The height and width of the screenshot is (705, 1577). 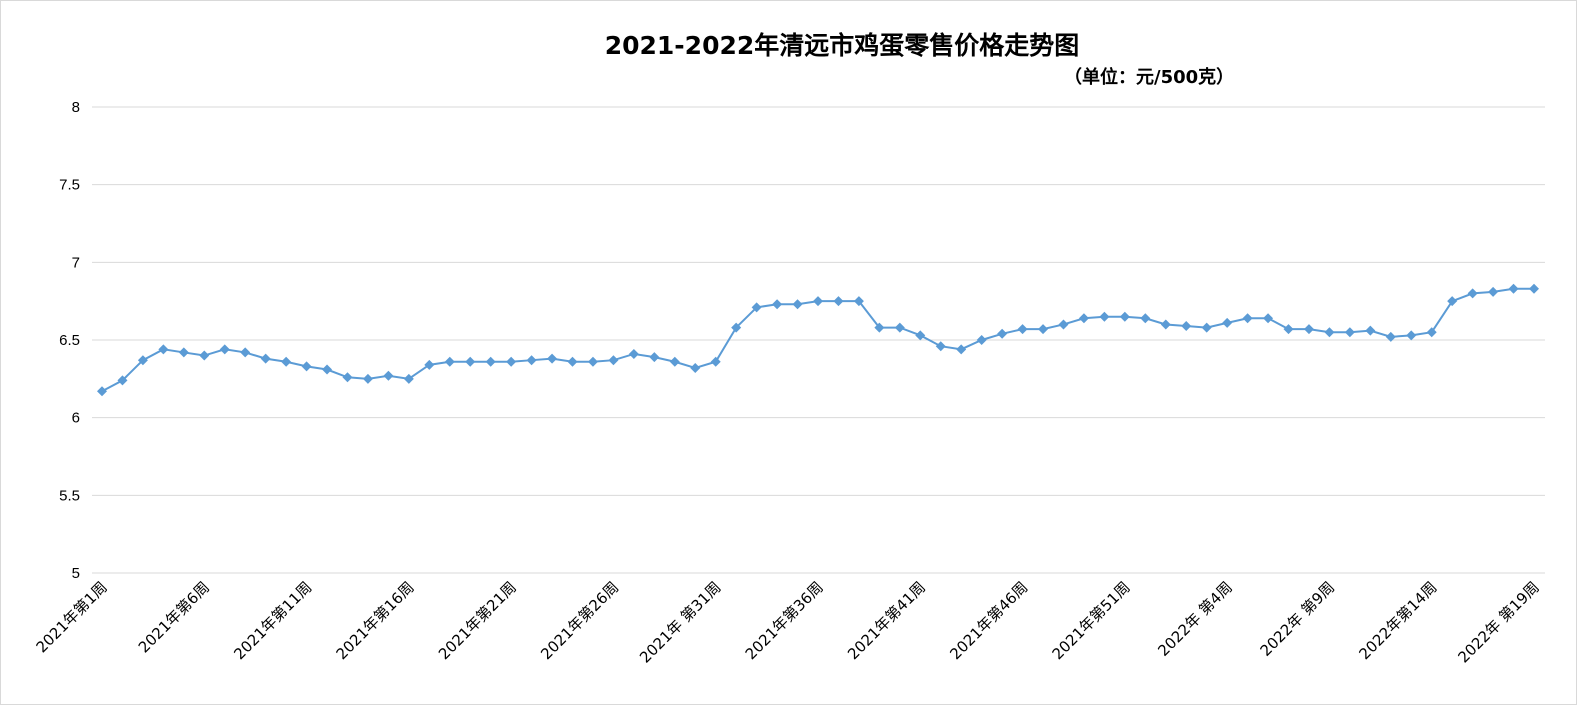 What do you see at coordinates (1195, 619) in the screenshot?
I see `x-tick-label: 2022年 第4周` at bounding box center [1195, 619].